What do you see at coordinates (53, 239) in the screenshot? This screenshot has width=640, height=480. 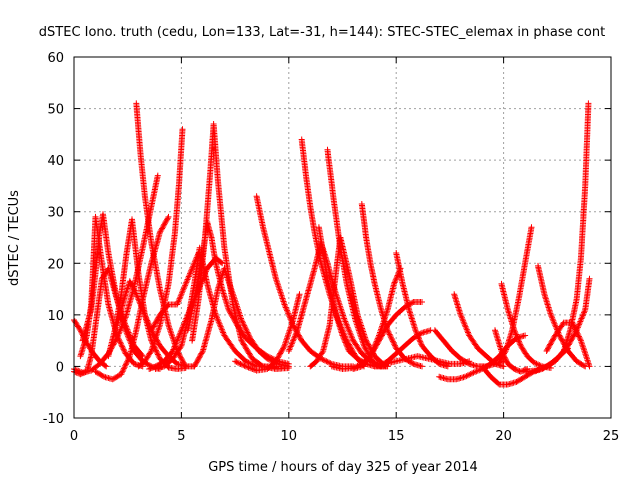 I see `y-tick-labels: -10 0 10 20 30 40 50 60` at bounding box center [53, 239].